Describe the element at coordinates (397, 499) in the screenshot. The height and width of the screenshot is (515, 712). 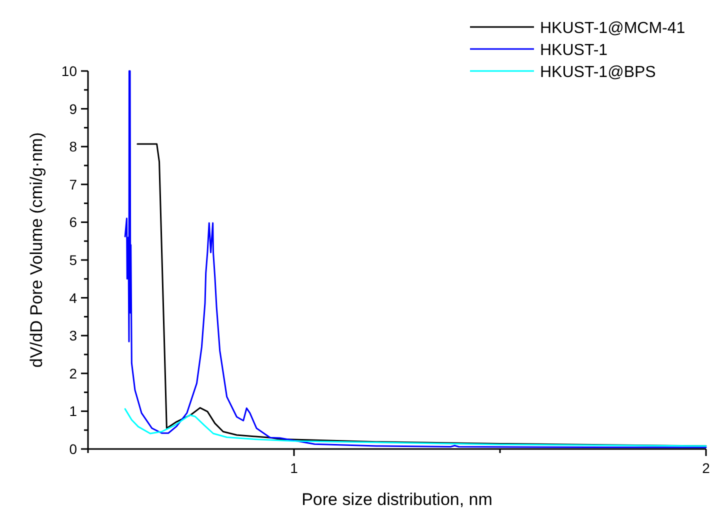
I see `x-axis-title: Pore size distribution, nm` at that location.